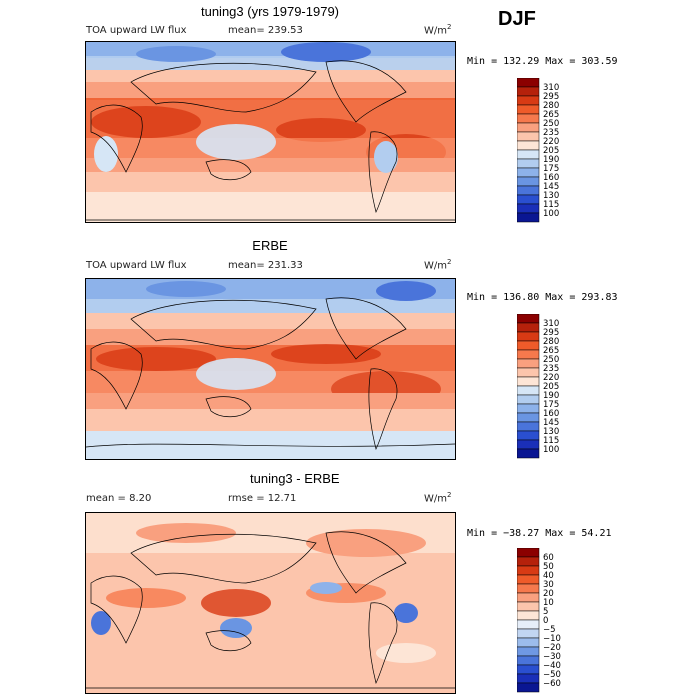 The image size is (700, 700). Describe the element at coordinates (542, 61) in the screenshot. I see `panel-model-minmax: Min = 132.29 Max = 303.59` at that location.